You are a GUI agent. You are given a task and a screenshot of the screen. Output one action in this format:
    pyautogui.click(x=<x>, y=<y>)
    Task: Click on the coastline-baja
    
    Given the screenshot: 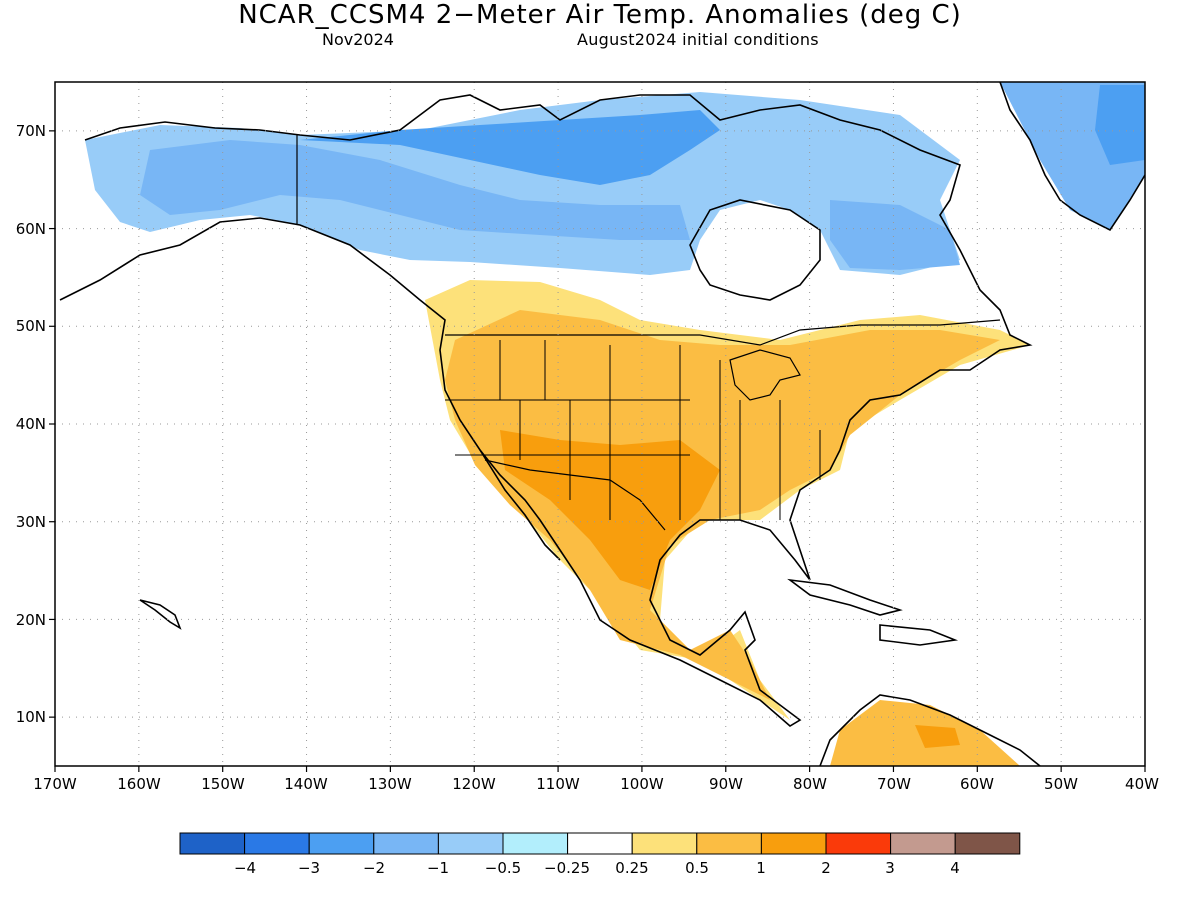 What is the action you would take?
    pyautogui.click(x=520, y=505)
    